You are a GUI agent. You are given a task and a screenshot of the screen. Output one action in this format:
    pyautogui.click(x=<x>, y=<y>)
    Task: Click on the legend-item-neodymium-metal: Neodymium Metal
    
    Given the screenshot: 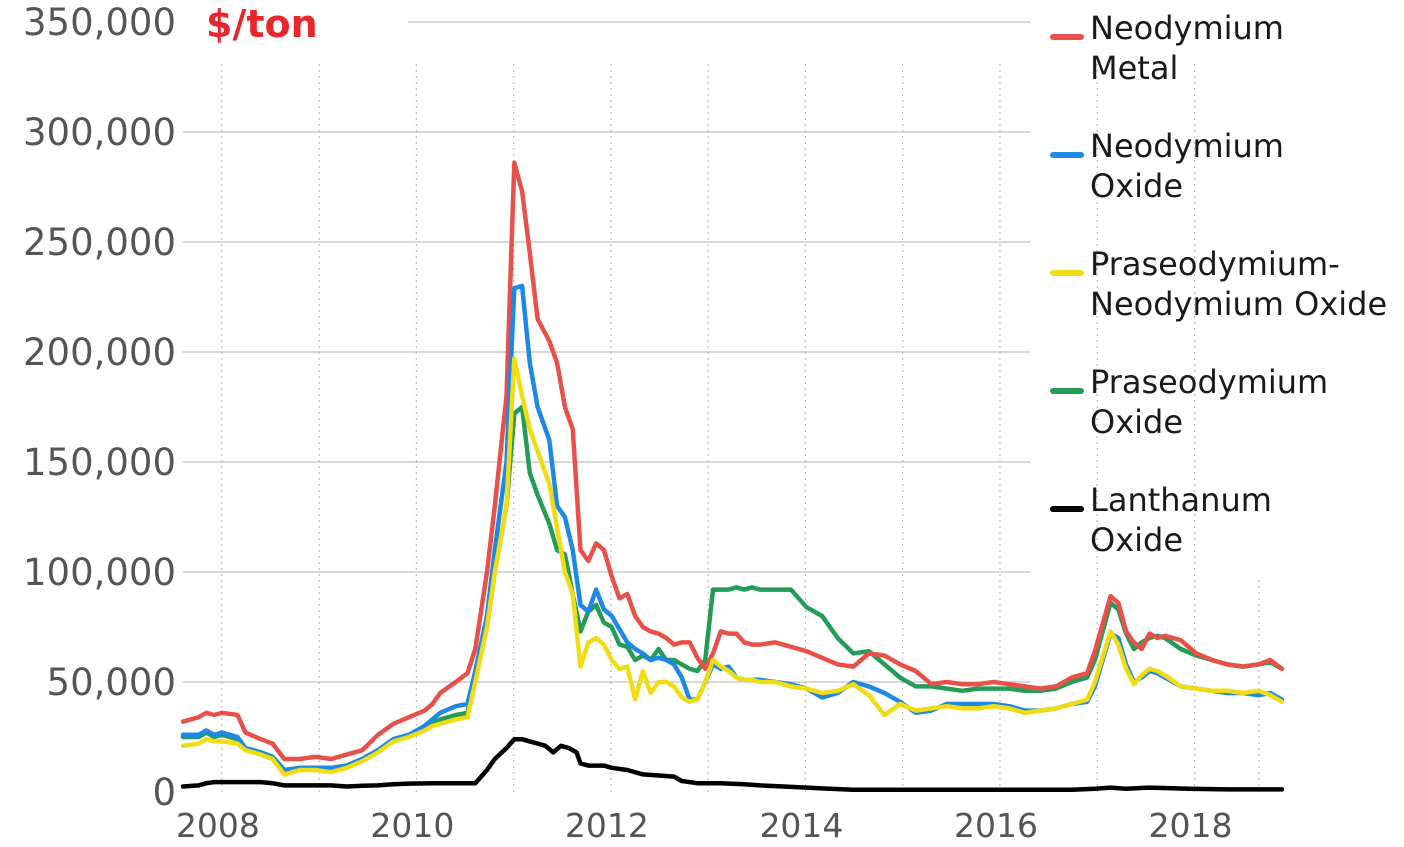 What is the action you would take?
    pyautogui.click(x=1226, y=48)
    